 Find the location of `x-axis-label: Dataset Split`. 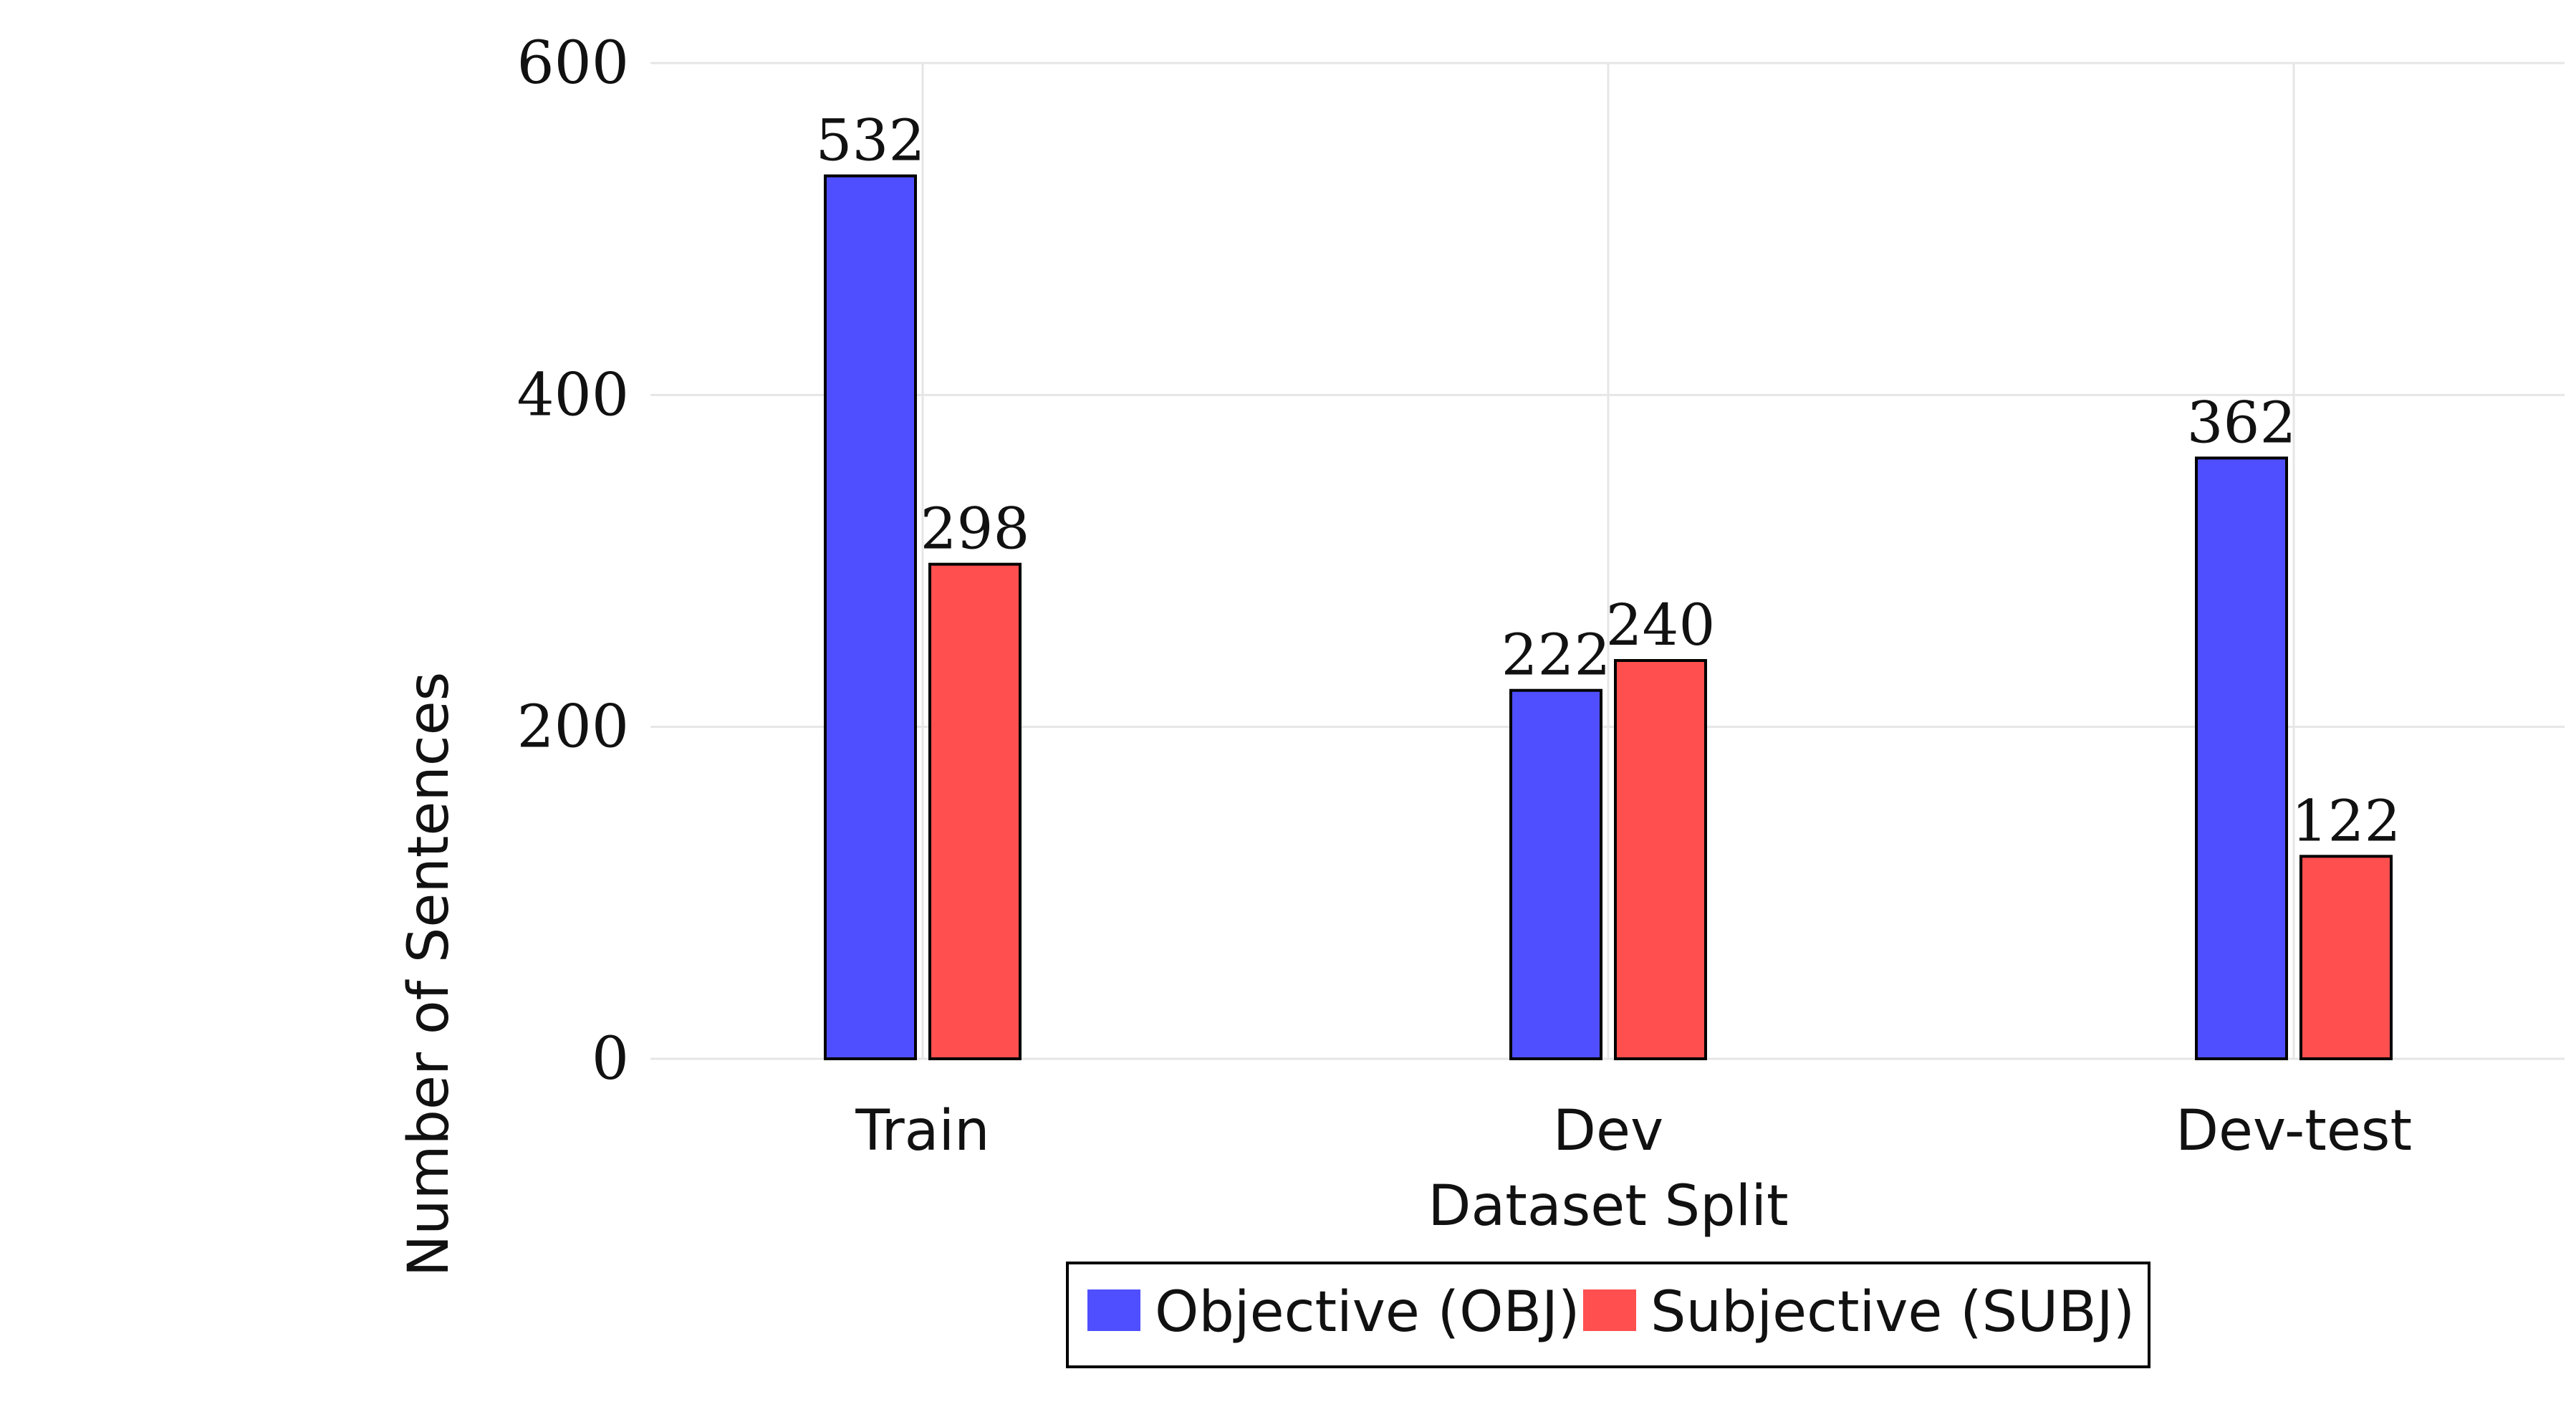

x-axis-label: Dataset Split is located at coordinates (1608, 1207).